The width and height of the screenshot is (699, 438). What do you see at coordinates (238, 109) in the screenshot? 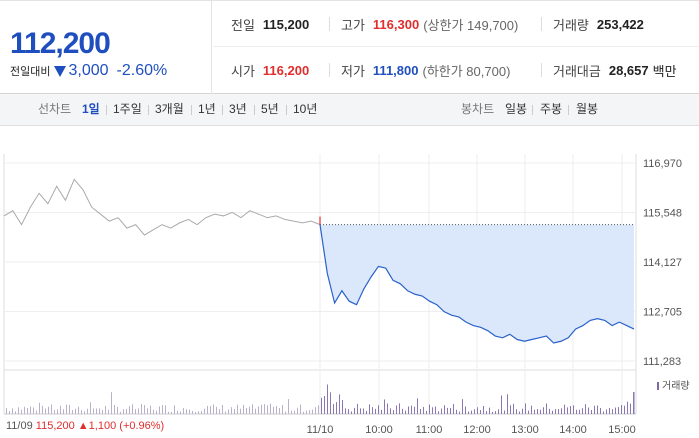
I see `tab-3years: 3년` at bounding box center [238, 109].